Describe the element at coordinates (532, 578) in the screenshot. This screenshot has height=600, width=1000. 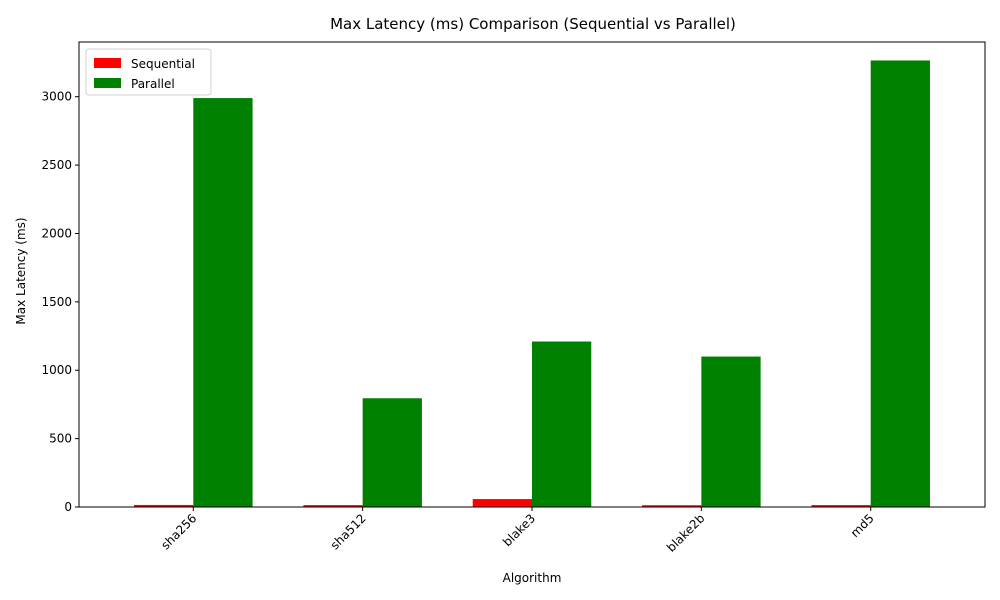
I see `x-axis-label: Algorithm` at that location.